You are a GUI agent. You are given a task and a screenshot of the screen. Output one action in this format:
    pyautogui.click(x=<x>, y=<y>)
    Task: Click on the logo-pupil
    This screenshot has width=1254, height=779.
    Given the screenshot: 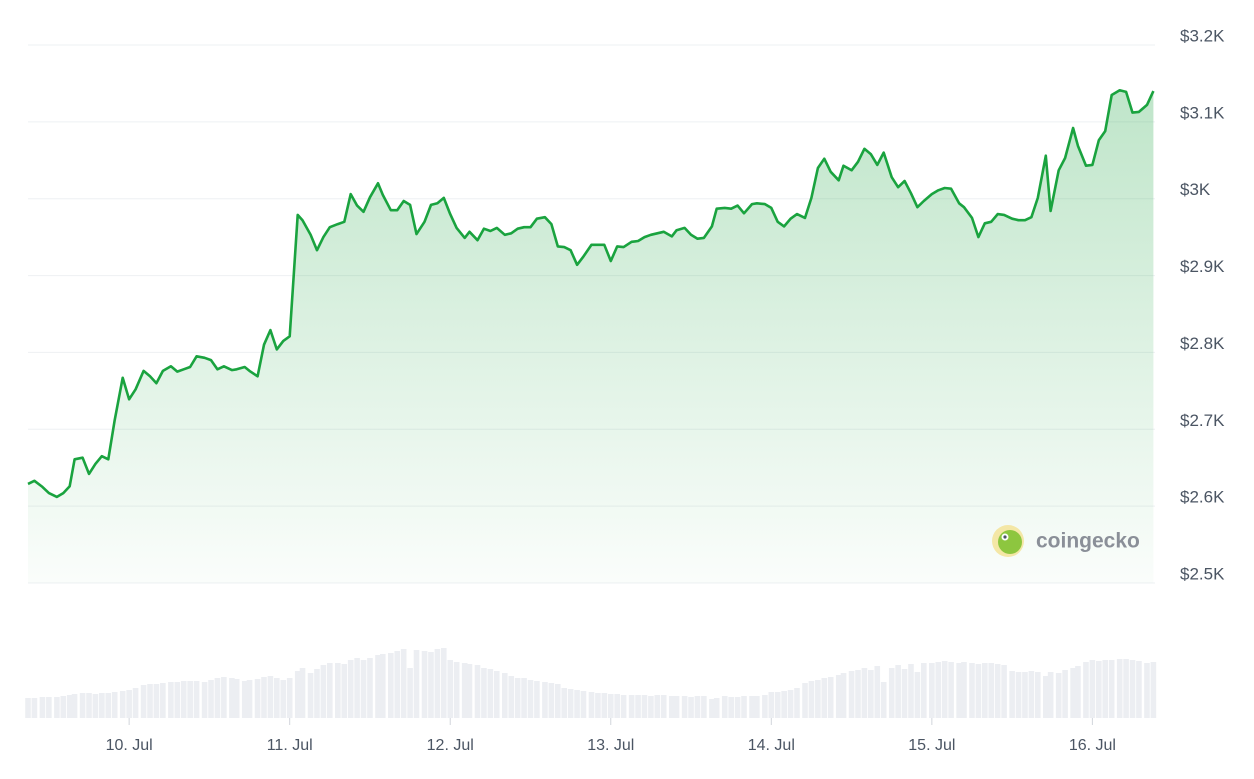 What is the action you would take?
    pyautogui.click(x=1005, y=537)
    